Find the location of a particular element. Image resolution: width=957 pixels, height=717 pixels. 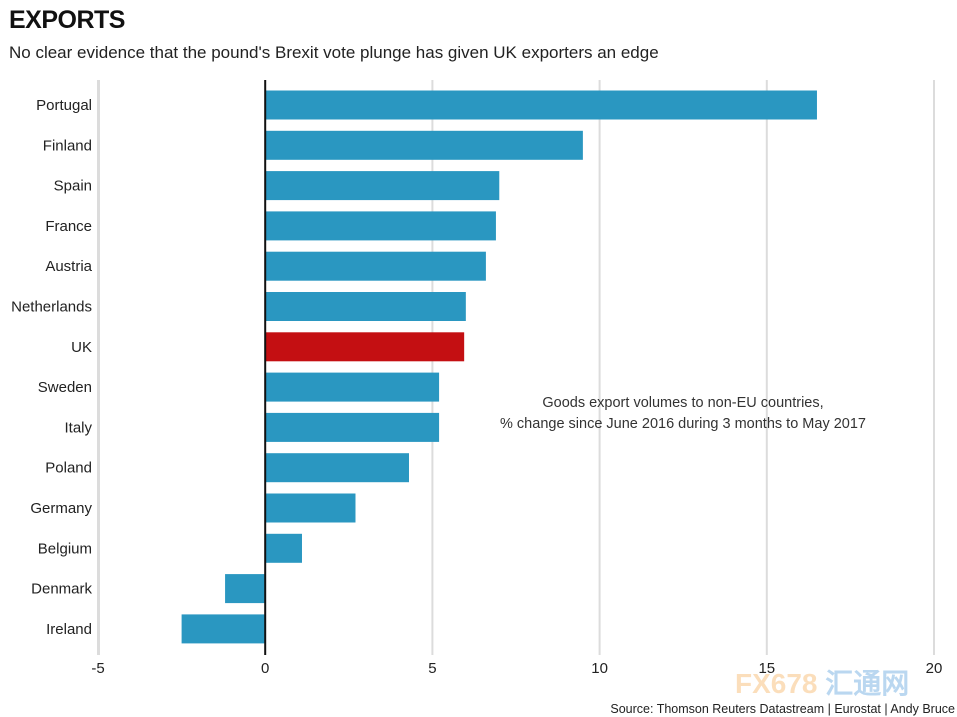

watermark: FX678 汇通网 is located at coordinates (822, 682).